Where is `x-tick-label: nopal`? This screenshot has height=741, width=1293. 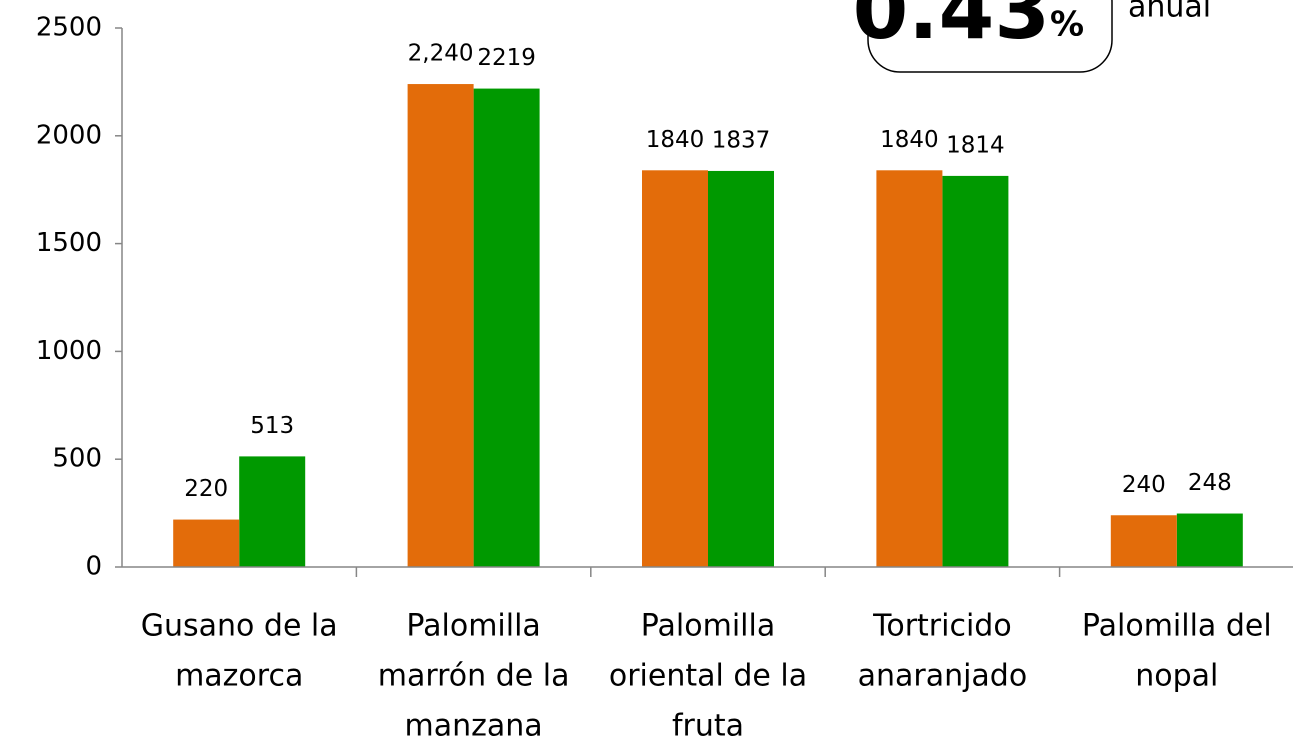 x-tick-label: nopal is located at coordinates (1176, 676).